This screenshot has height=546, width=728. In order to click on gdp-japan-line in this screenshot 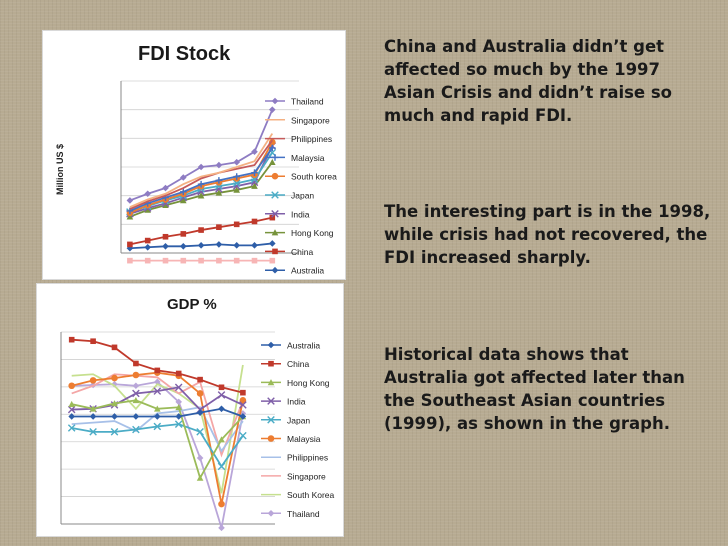, I will do `click(157, 446)`.